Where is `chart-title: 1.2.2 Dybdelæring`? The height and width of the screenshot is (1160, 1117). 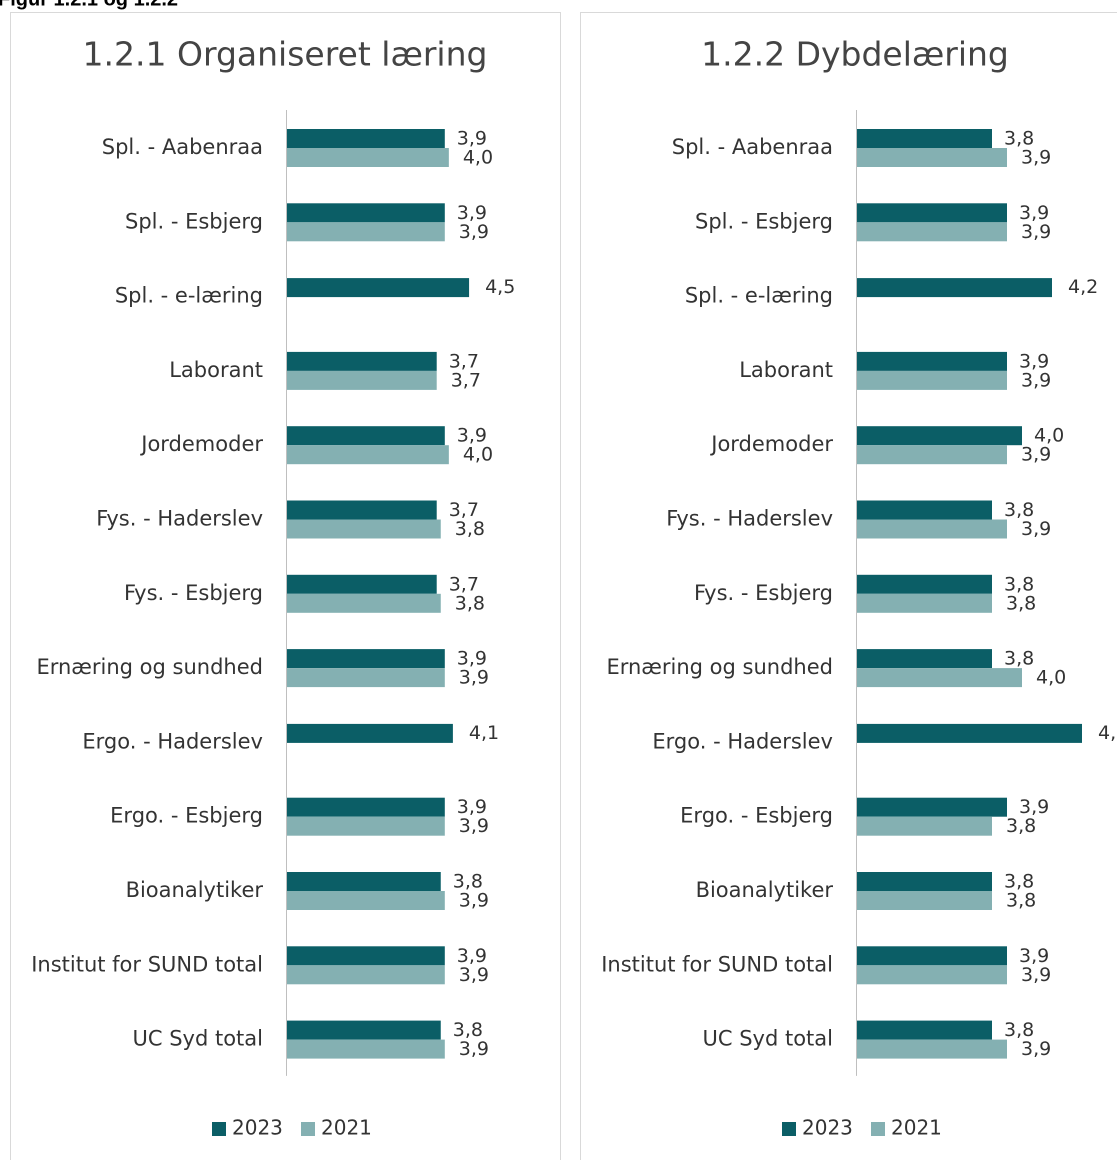
chart-title: 1.2.2 Dybdelæring is located at coordinates (855, 54).